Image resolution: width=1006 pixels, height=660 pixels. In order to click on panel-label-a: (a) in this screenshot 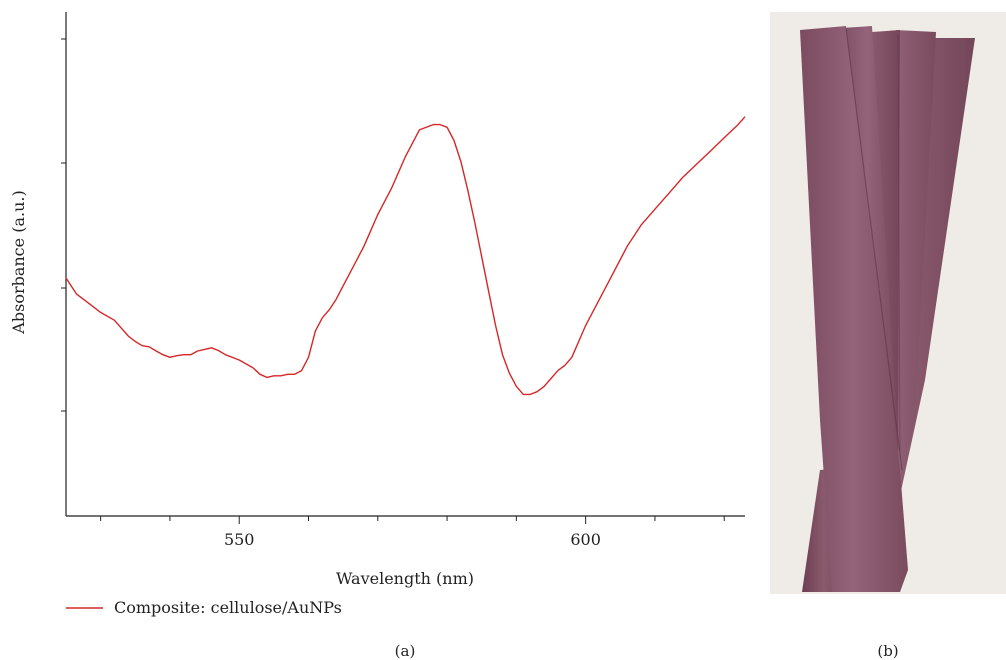, I will do `click(405, 651)`.